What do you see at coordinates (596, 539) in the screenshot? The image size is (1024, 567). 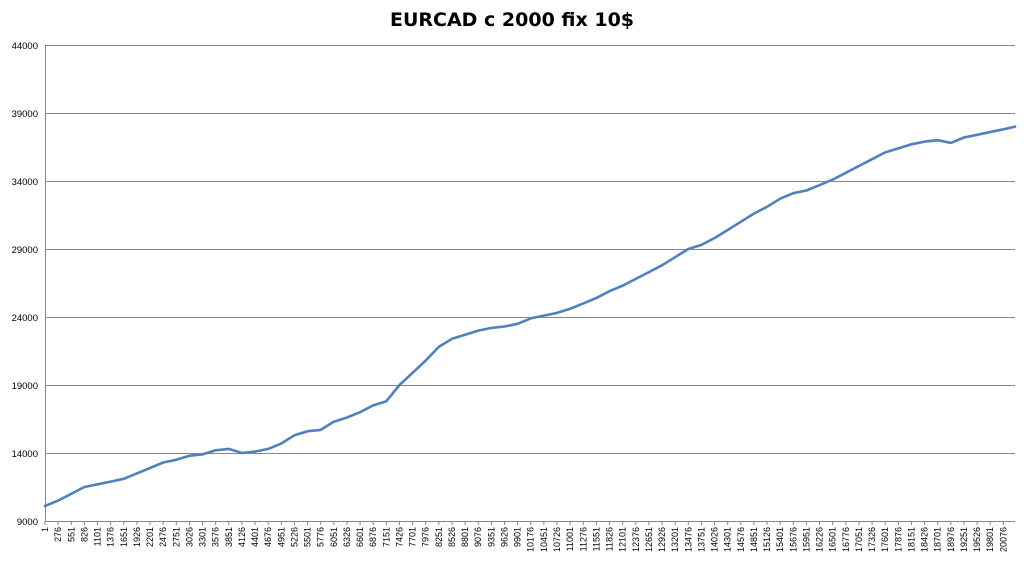 I see `x-tick-label: 11551` at bounding box center [596, 539].